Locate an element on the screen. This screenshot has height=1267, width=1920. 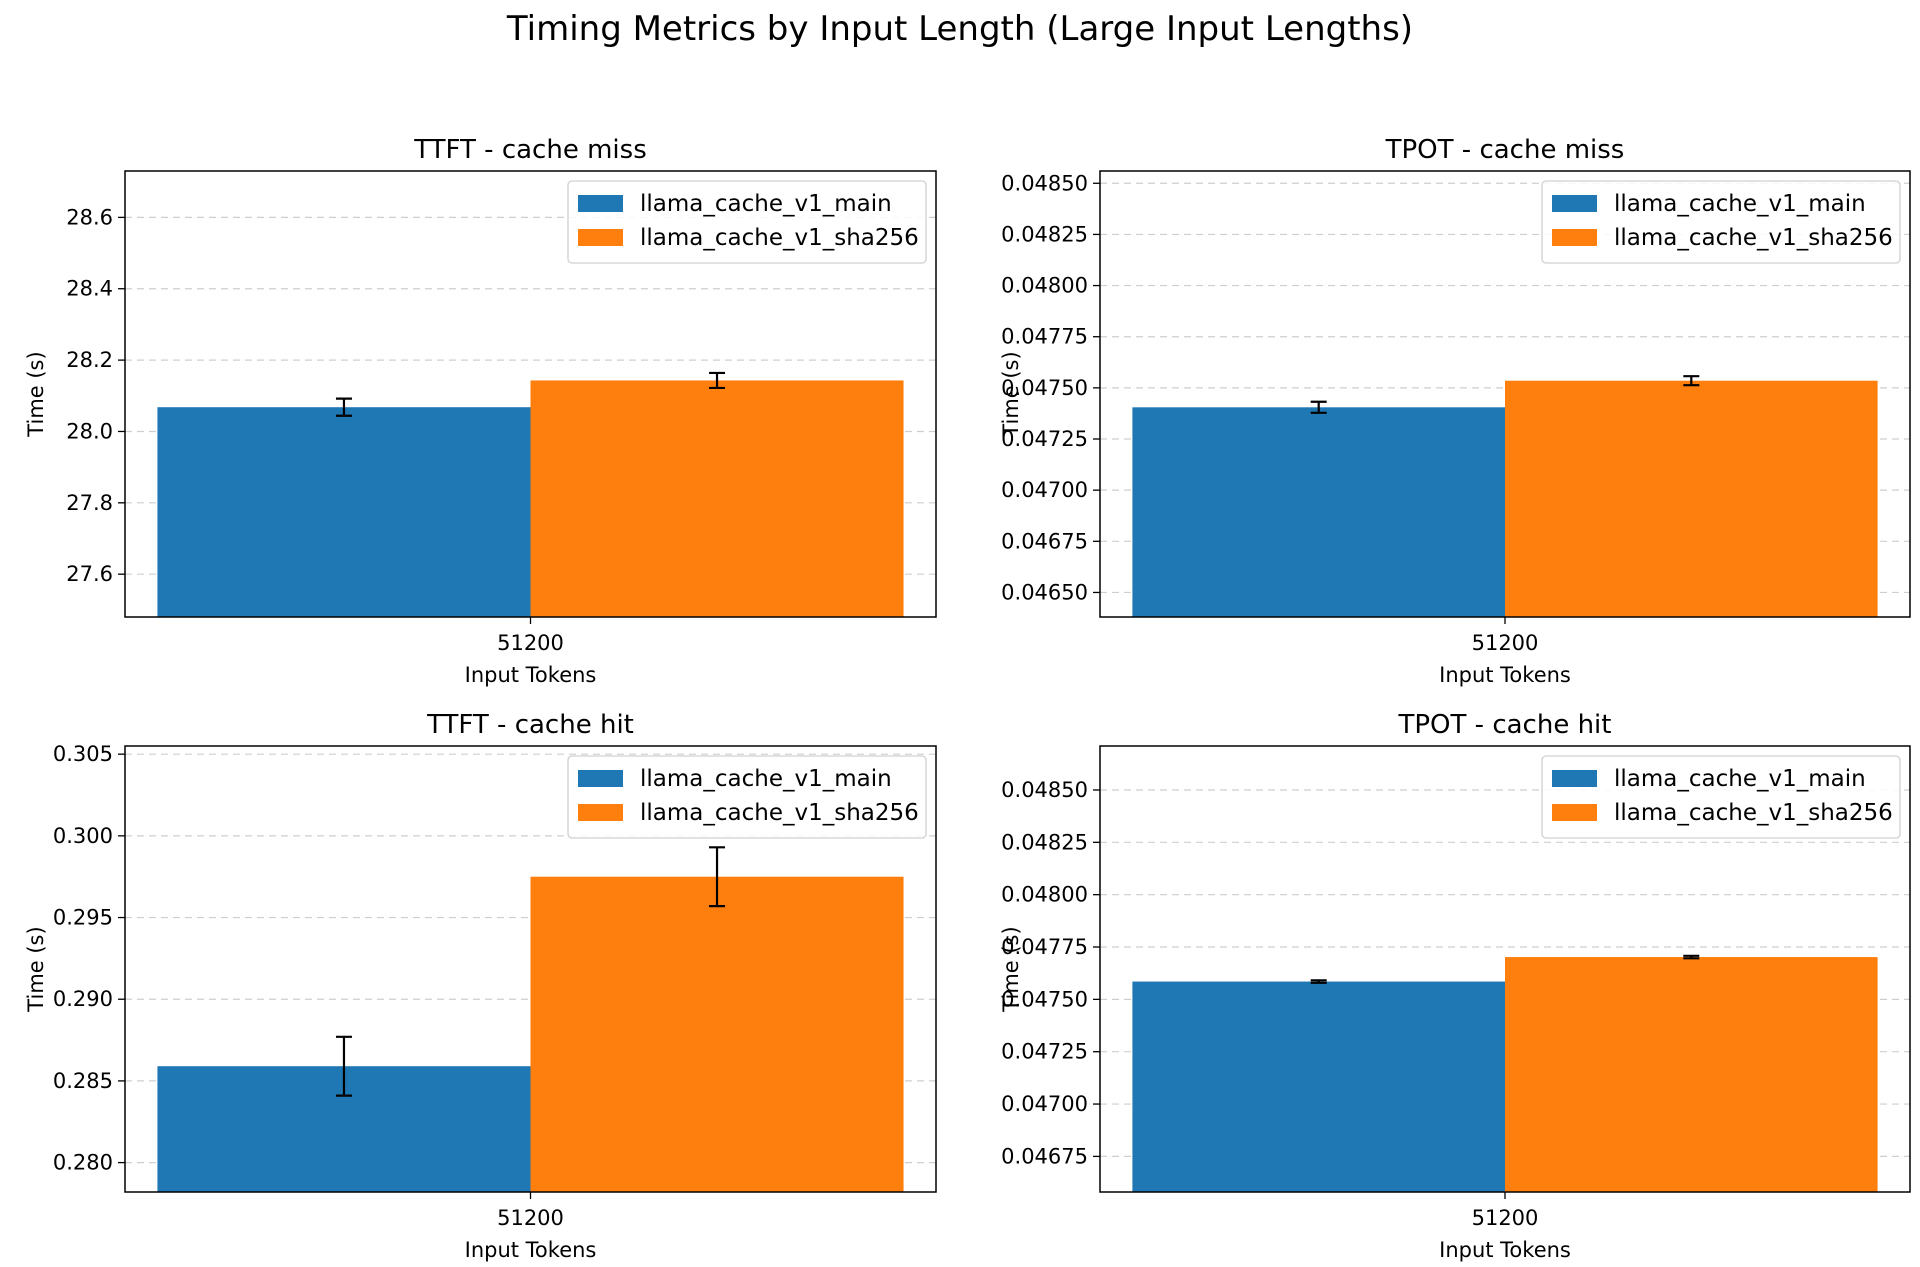
chart-title: TTFT - cache miss is located at coordinates (530, 150).